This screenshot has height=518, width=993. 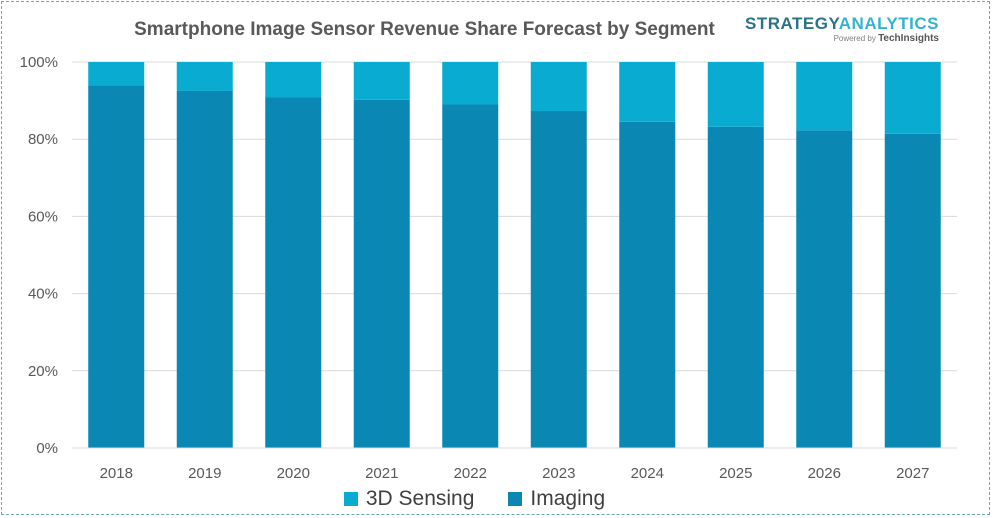 What do you see at coordinates (43, 216) in the screenshot?
I see `y-tick-label: 60%` at bounding box center [43, 216].